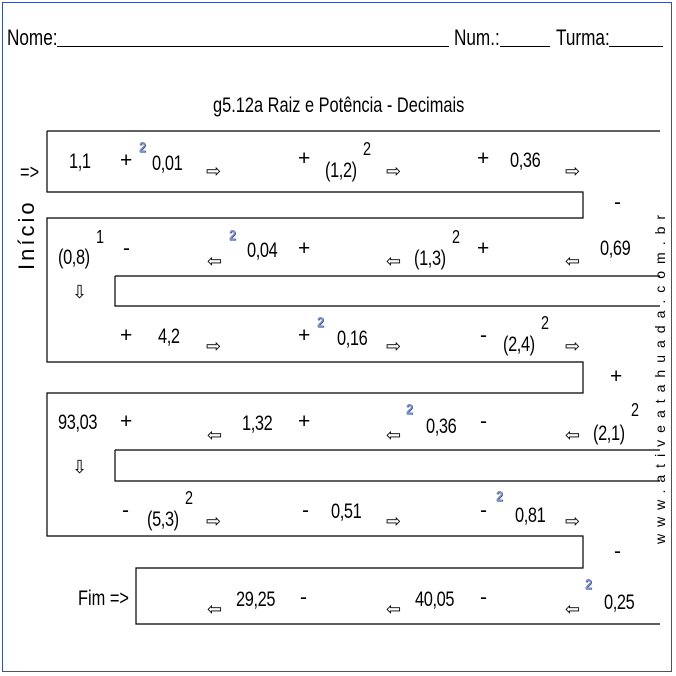 The width and height of the screenshot is (676, 676). Describe the element at coordinates (163, 519) in the screenshot. I see `r5-value-1: (5,3)` at that location.